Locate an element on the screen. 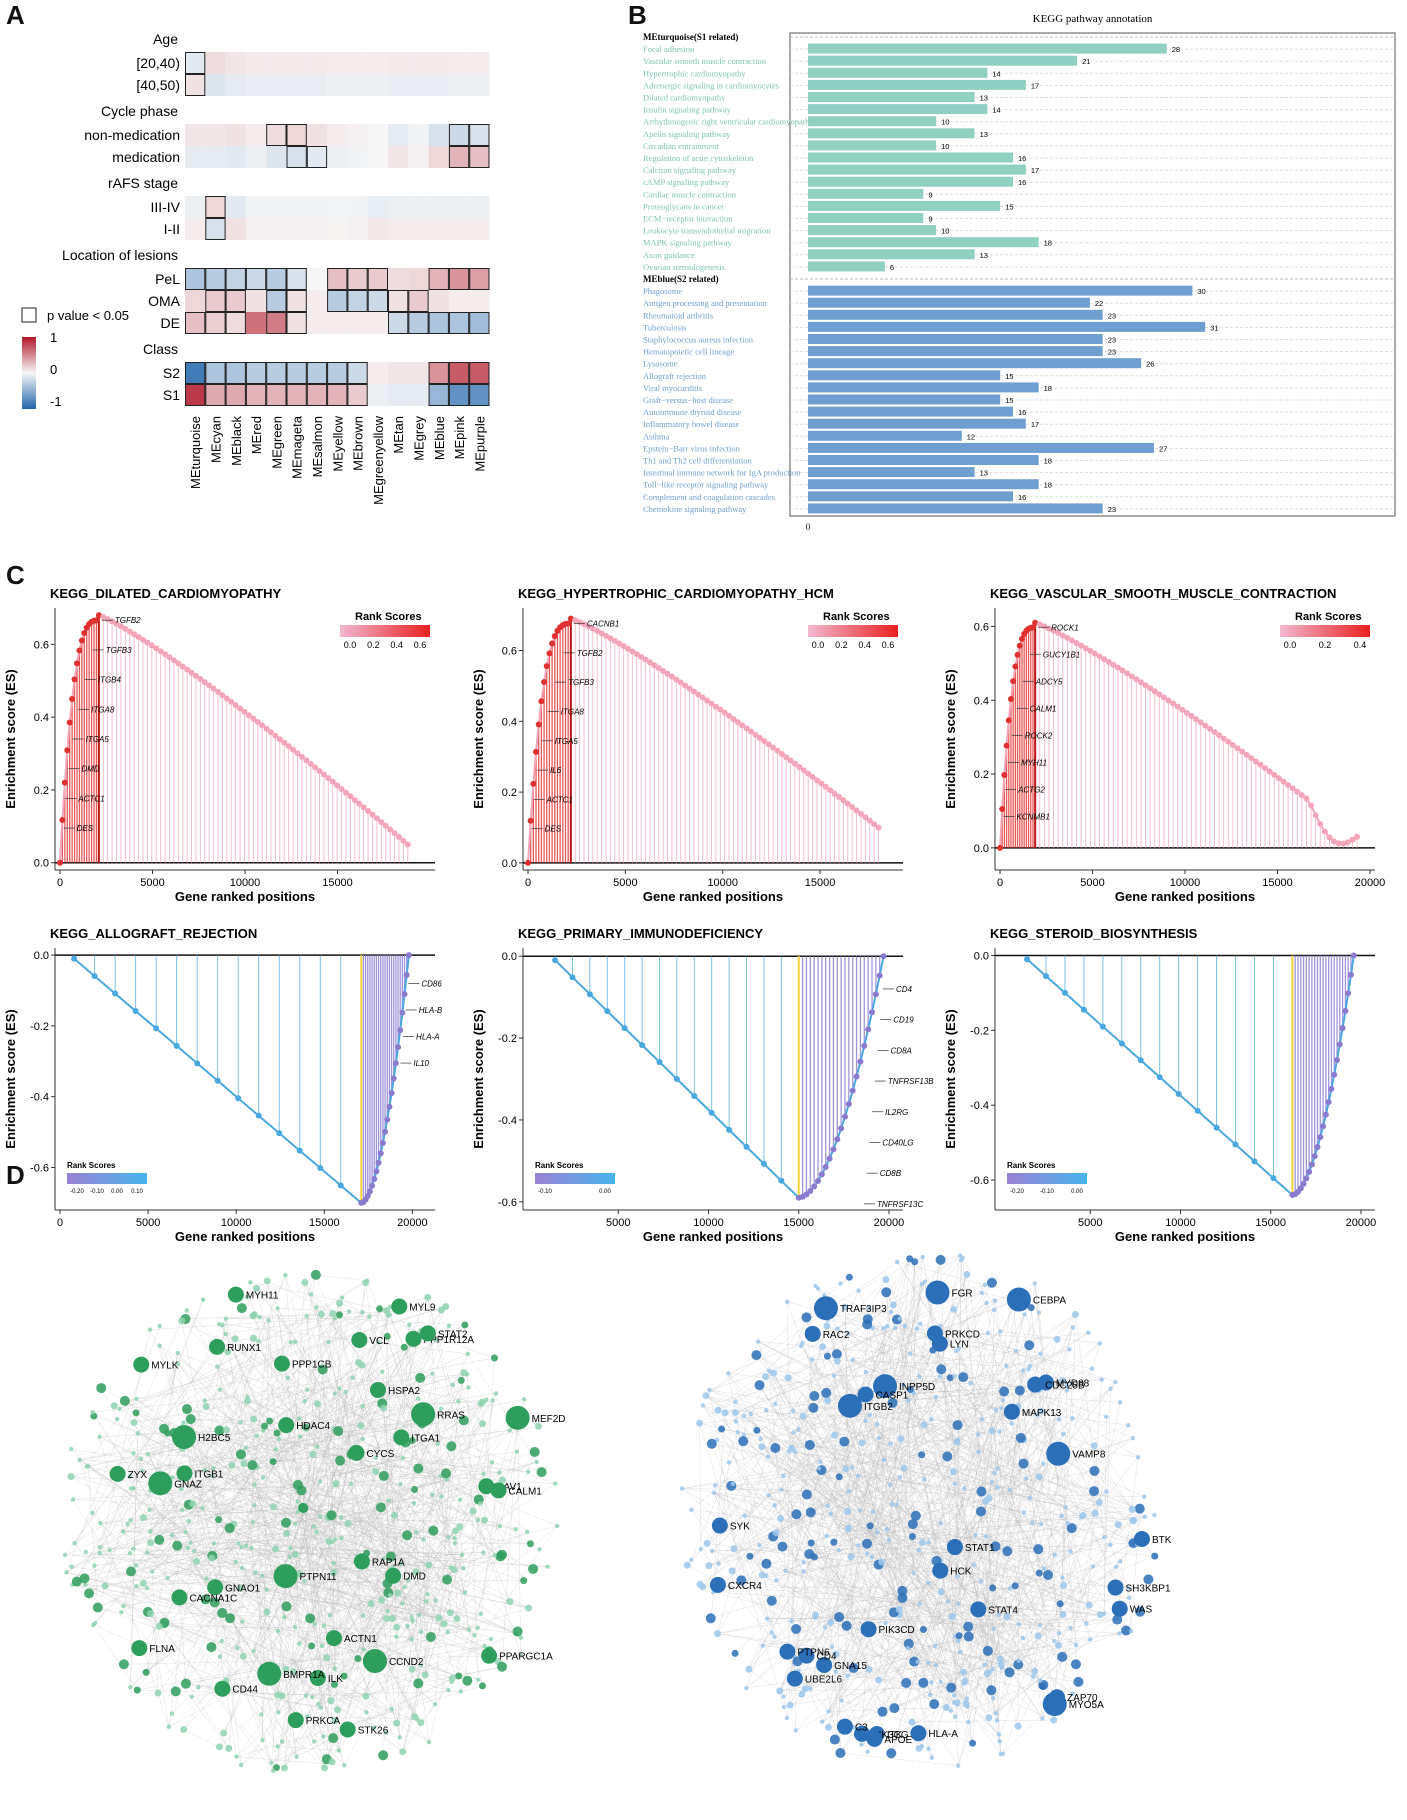  kegg-bar-value: 13 is located at coordinates (984, 98).